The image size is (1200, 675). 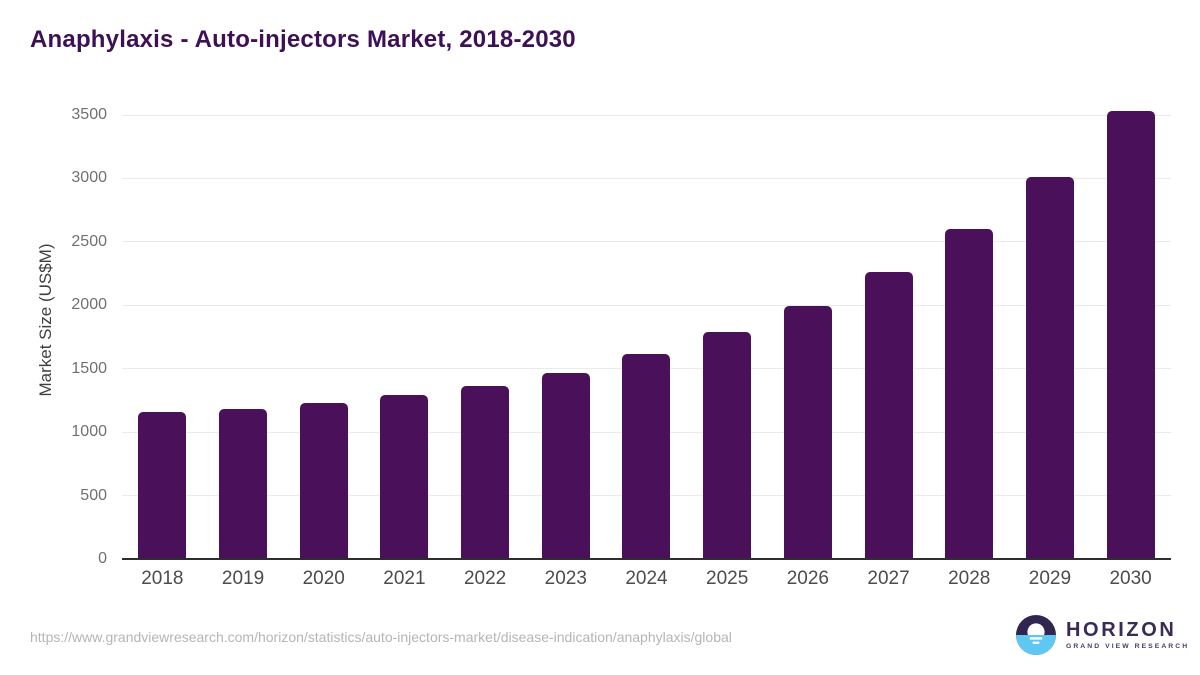 I want to click on bar-slot-2021, so click(x=404, y=337).